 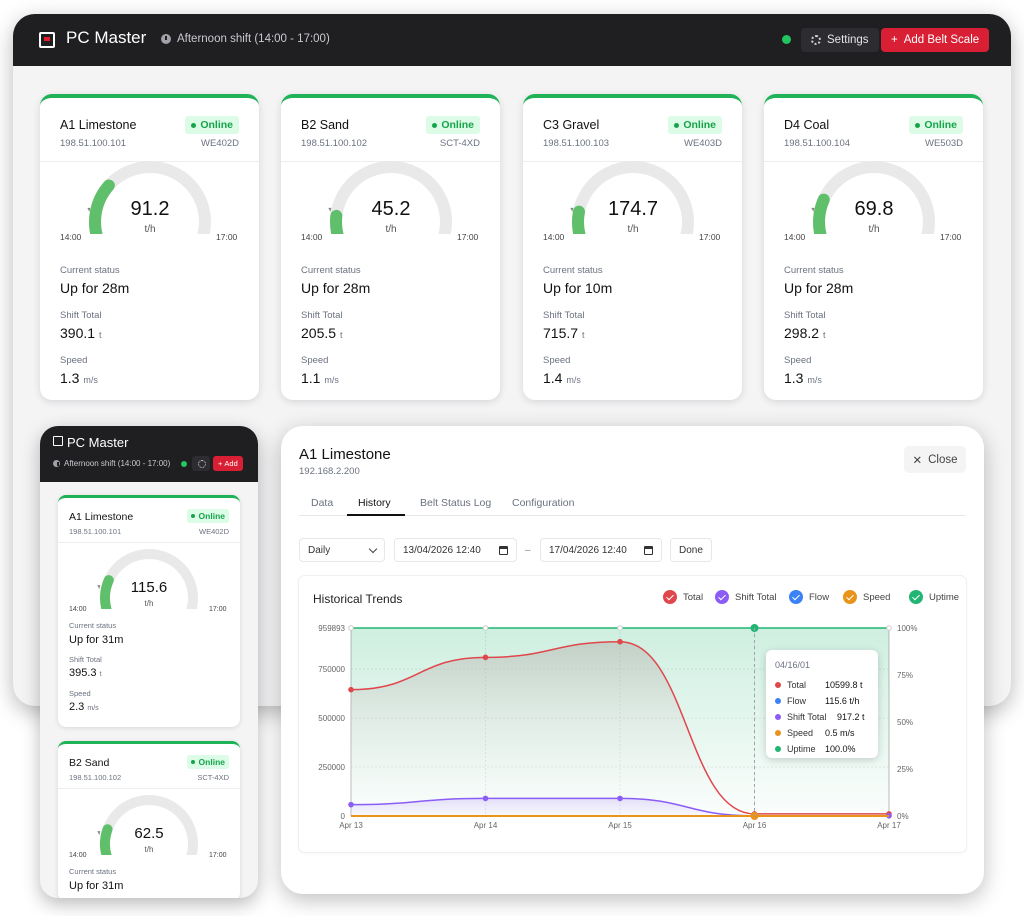 I want to click on shift-total-value: 390.1 t, so click(x=80, y=333).